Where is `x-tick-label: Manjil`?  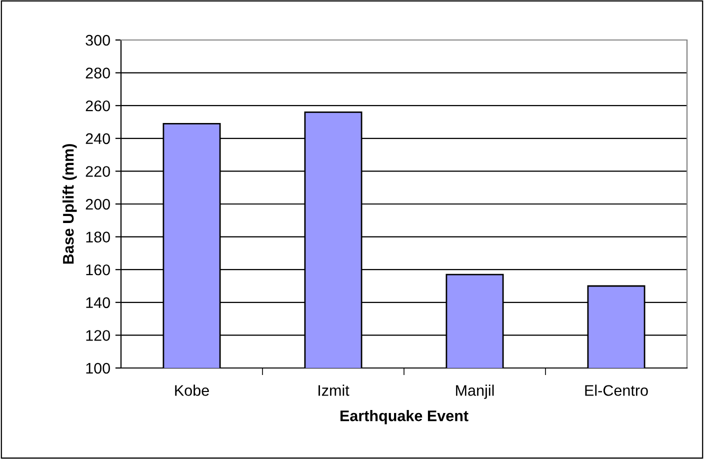 x-tick-label: Manjil is located at coordinates (475, 391).